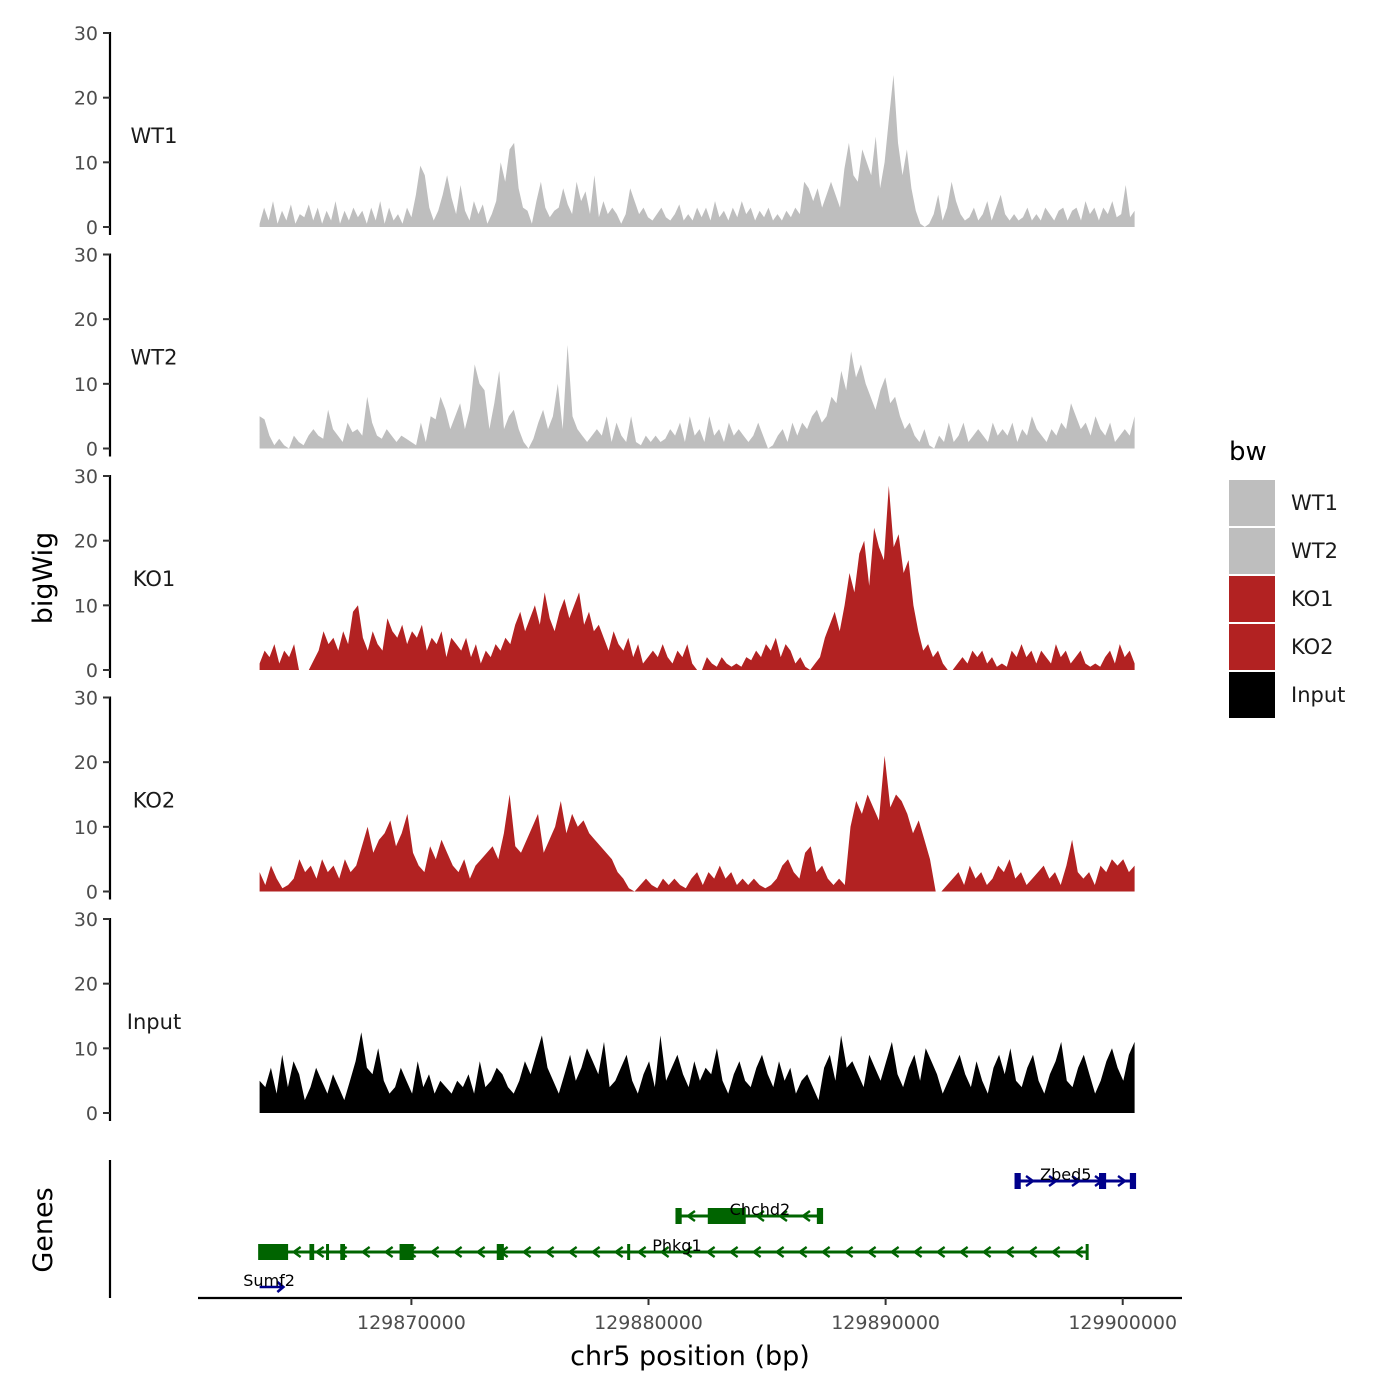 The image size is (1400, 1400). I want to click on legend-item-wt1: WT1, so click(1283, 503).